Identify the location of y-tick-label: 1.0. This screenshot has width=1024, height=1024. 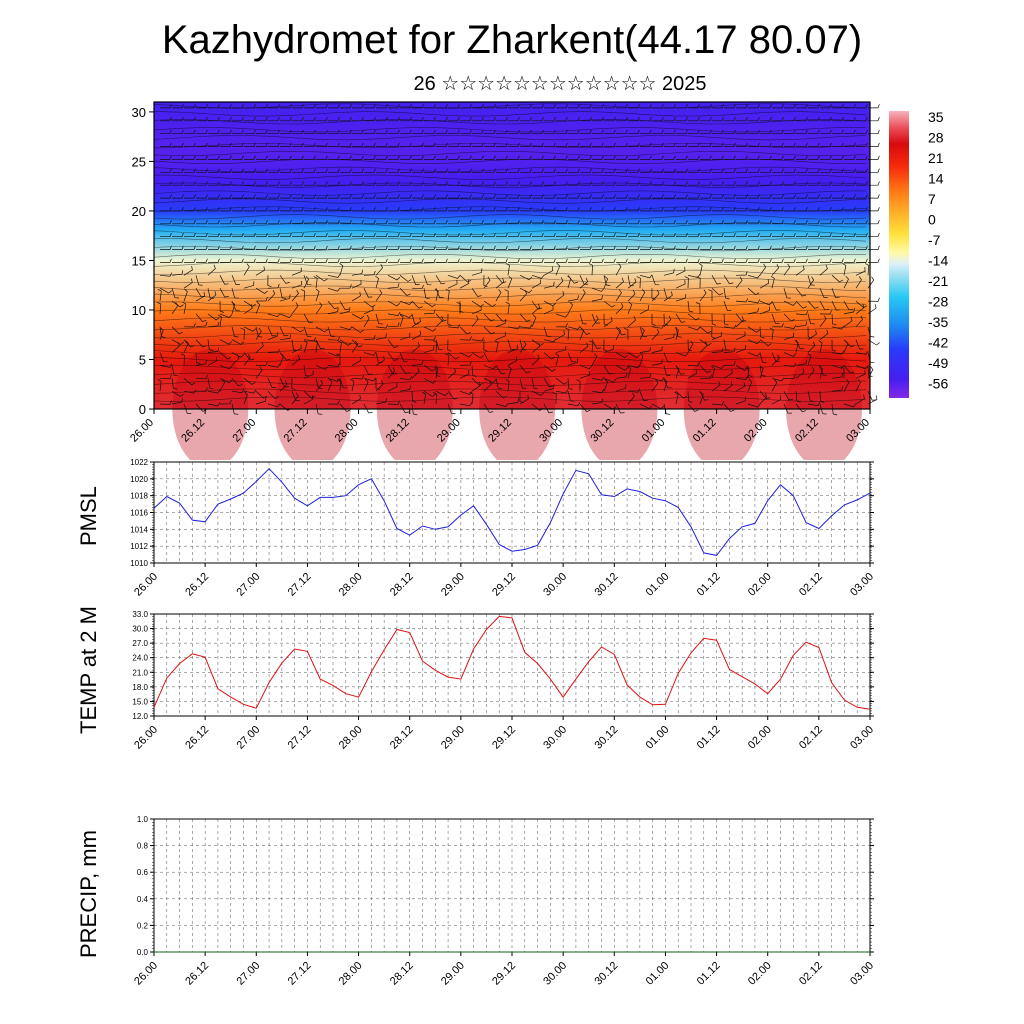
(143, 819).